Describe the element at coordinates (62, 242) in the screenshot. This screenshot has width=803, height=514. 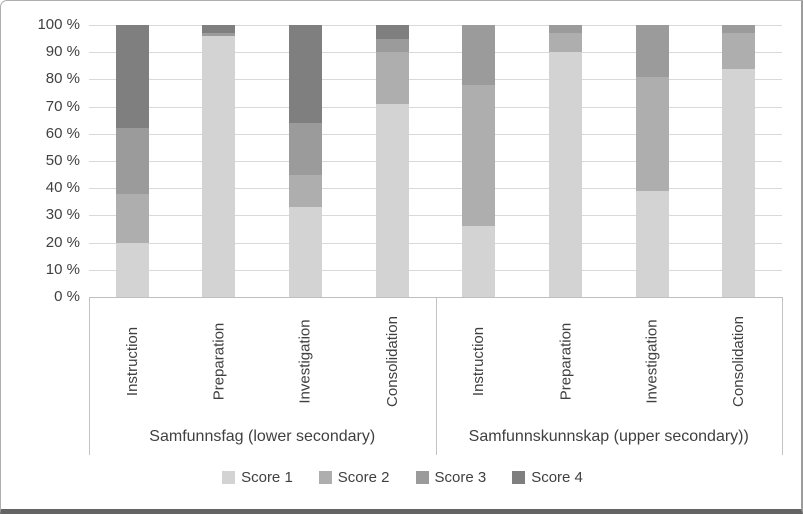
I see `y-tick-label: 20 %` at that location.